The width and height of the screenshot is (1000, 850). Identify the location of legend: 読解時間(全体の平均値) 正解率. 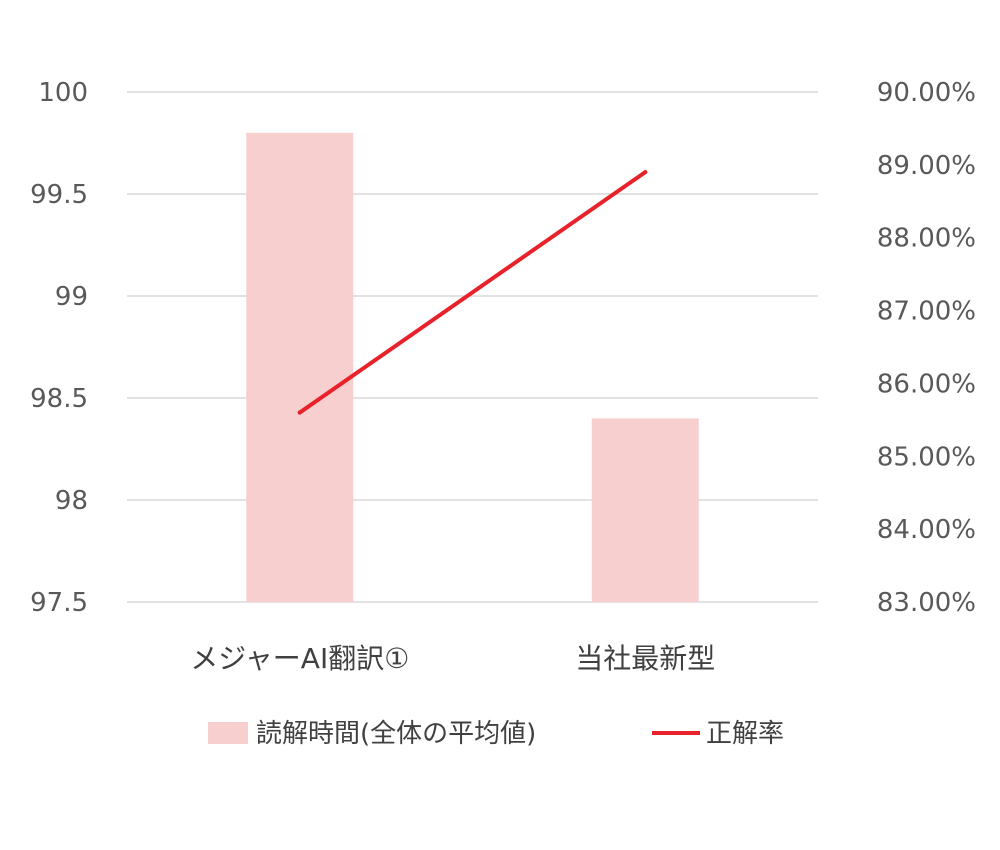
(496, 734).